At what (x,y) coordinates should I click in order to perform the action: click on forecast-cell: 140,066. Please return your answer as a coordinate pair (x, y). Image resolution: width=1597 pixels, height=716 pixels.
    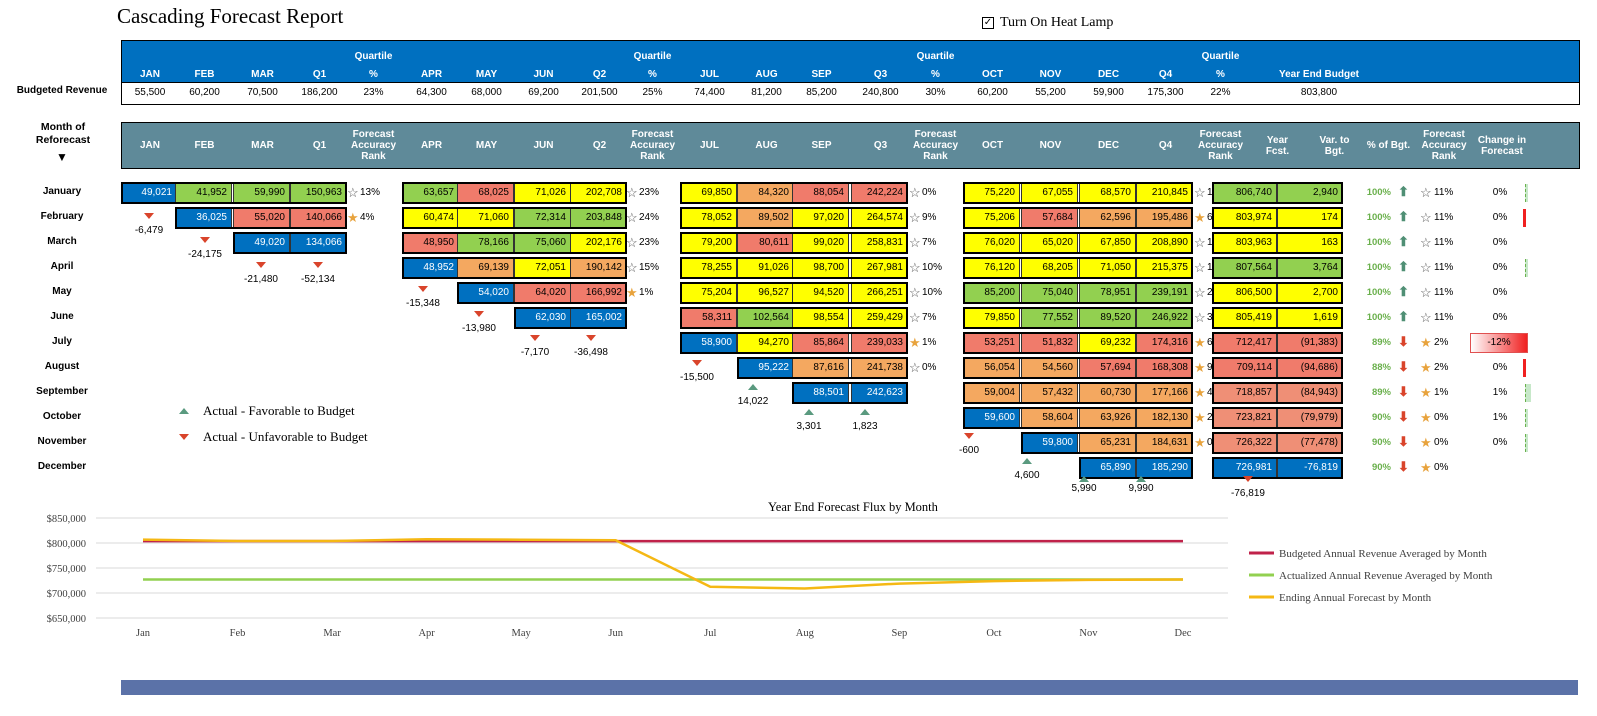
    Looking at the image, I should click on (318, 218).